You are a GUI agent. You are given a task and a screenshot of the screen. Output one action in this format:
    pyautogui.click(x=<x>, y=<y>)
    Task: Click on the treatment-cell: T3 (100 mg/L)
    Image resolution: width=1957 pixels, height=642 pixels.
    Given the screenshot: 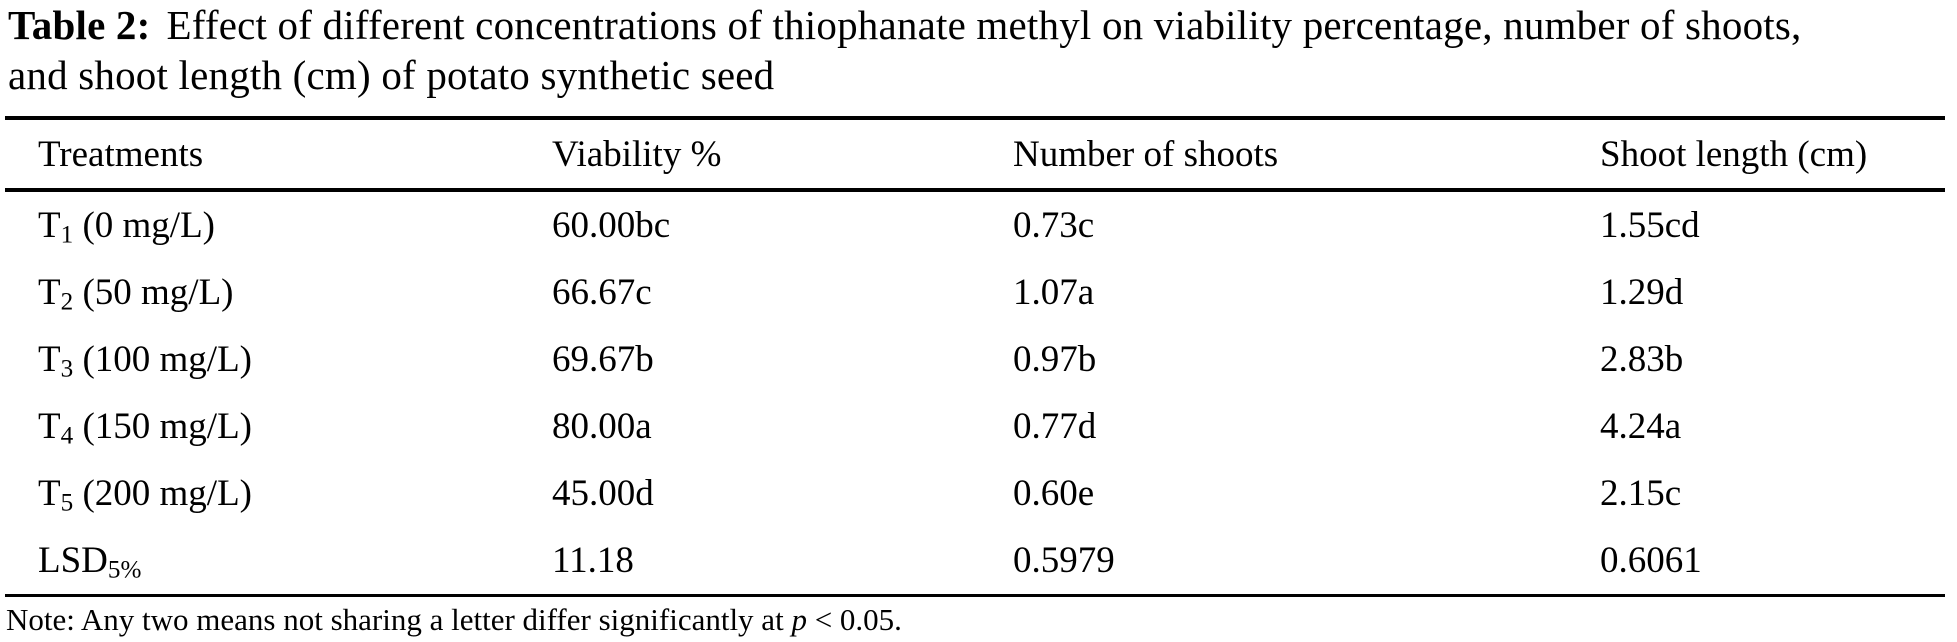 What is the action you would take?
    pyautogui.click(x=278, y=359)
    